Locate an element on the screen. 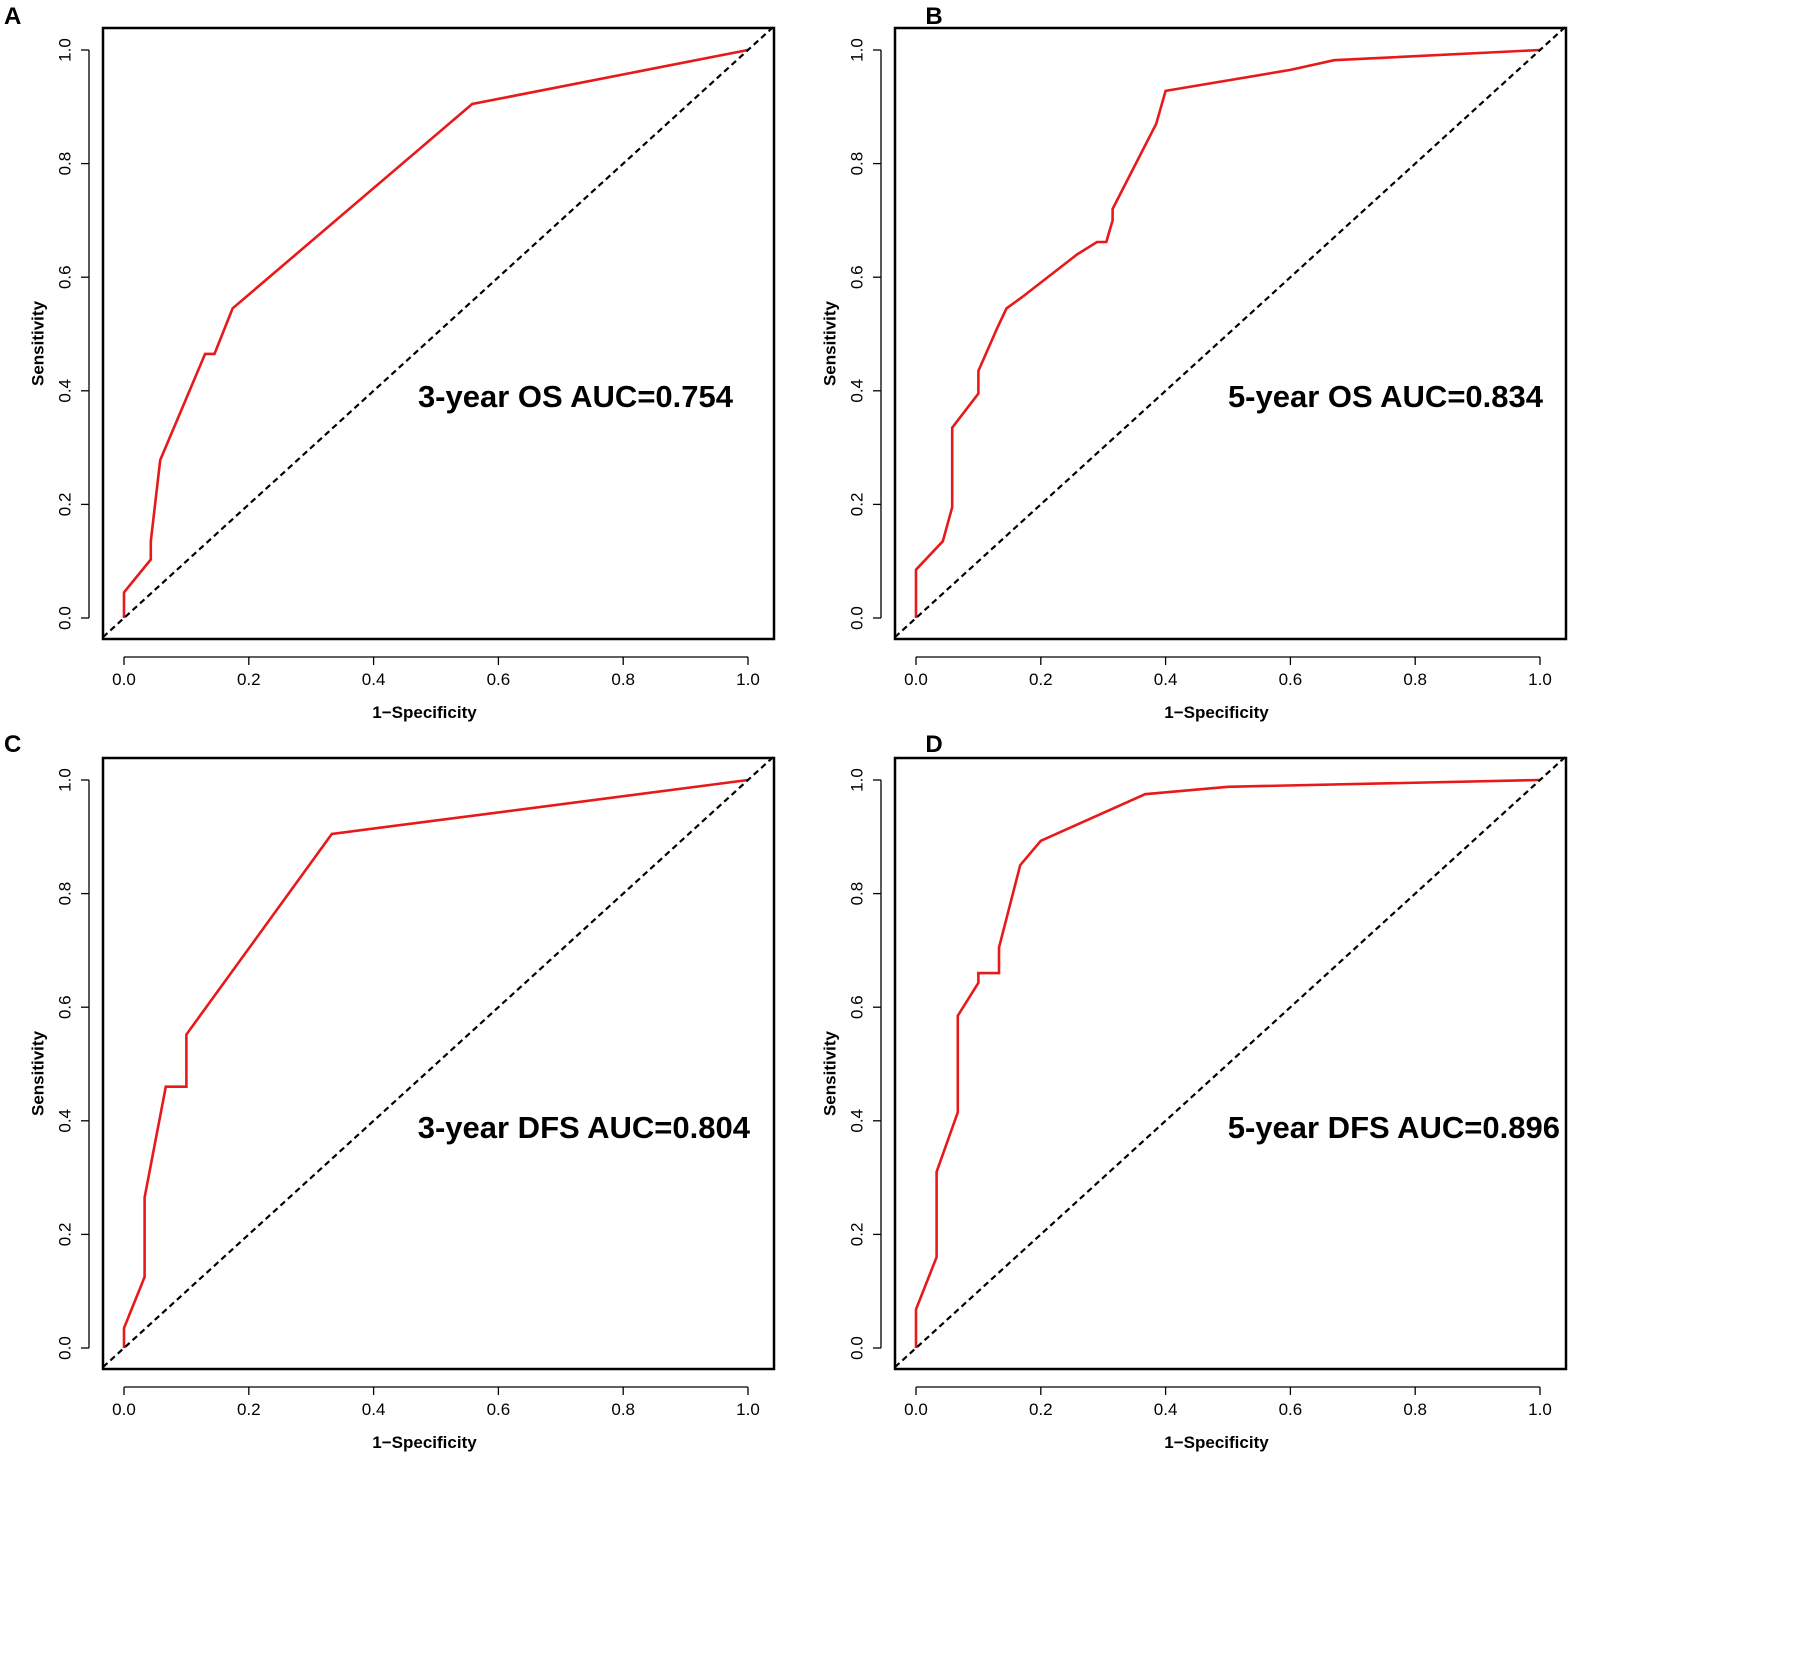 Image resolution: width=1799 pixels, height=1663 pixels. panel-label: D is located at coordinates (933, 744).